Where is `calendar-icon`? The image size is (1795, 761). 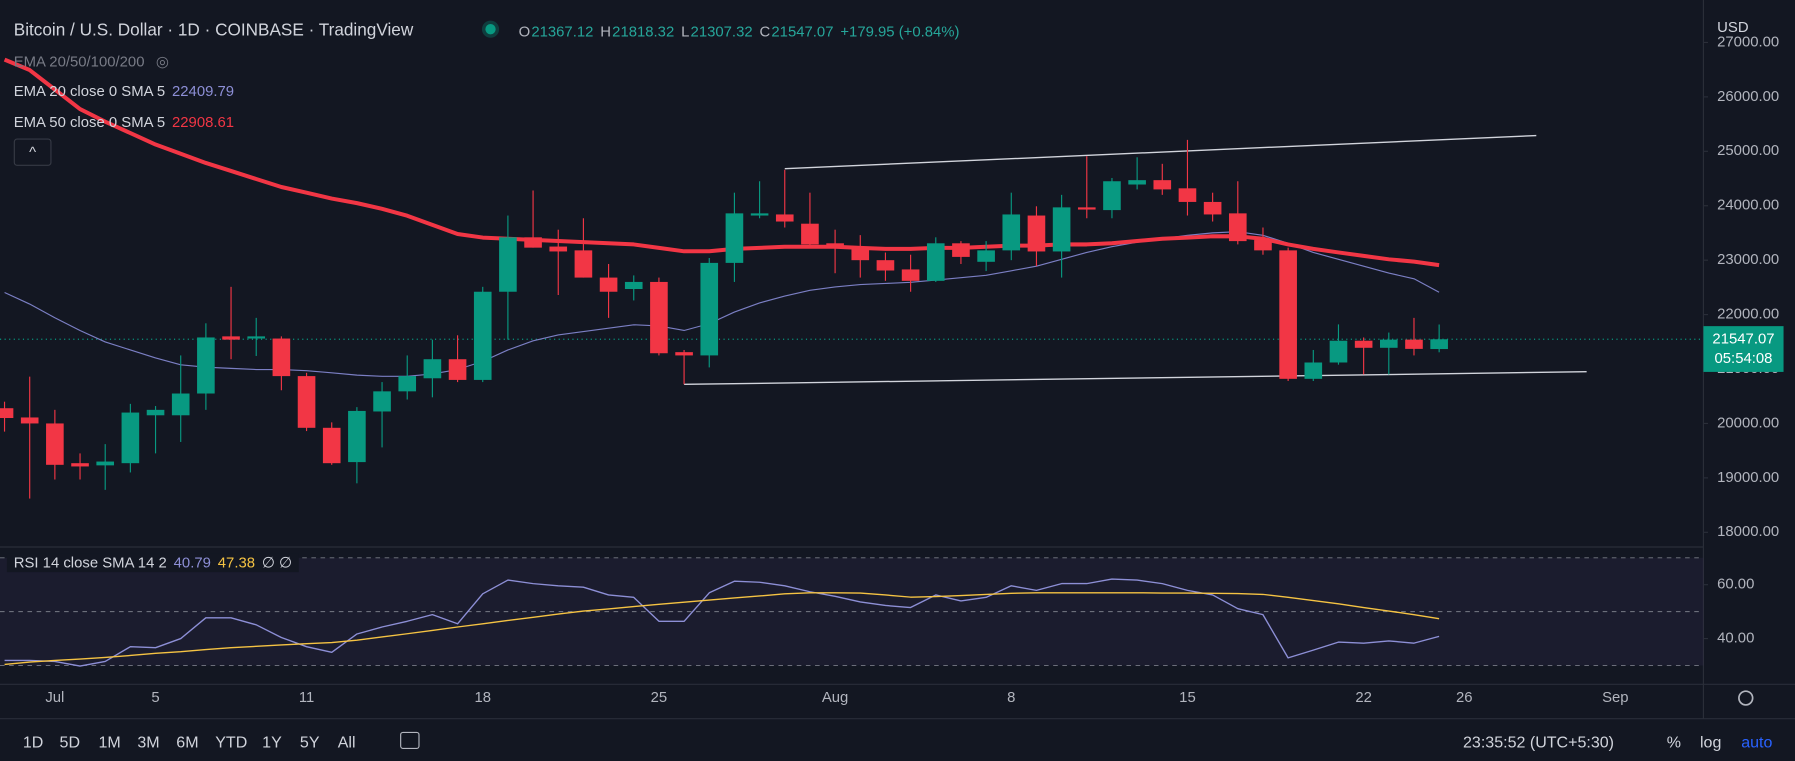 calendar-icon is located at coordinates (410, 740).